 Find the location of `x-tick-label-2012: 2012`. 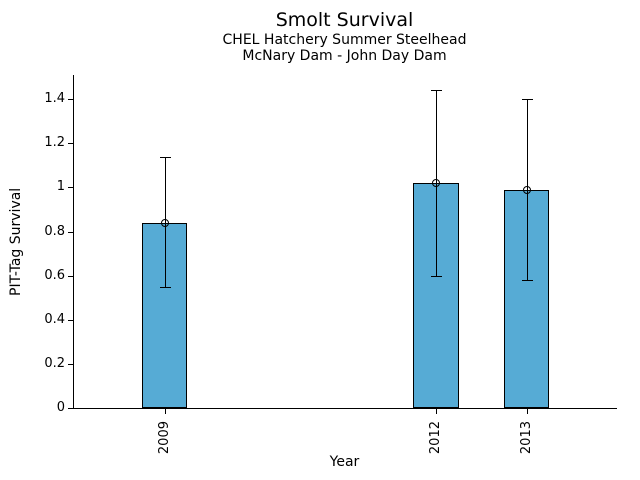

x-tick-label-2012: 2012 is located at coordinates (435, 438).